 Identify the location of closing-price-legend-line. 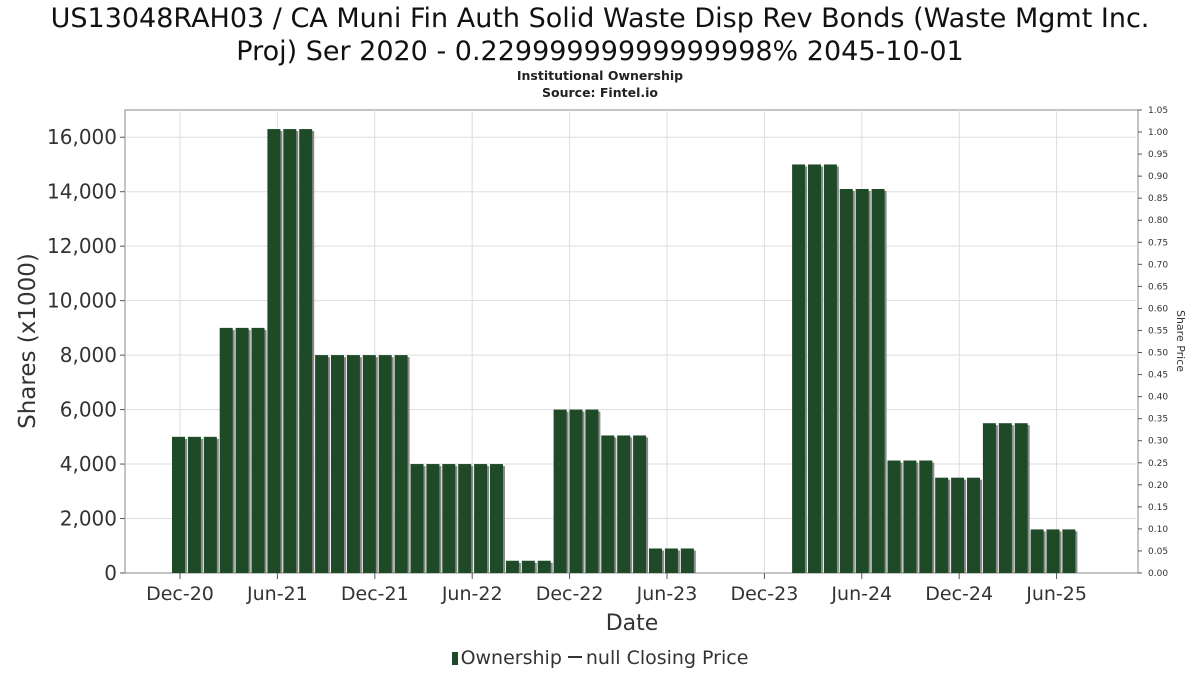
(574, 657).